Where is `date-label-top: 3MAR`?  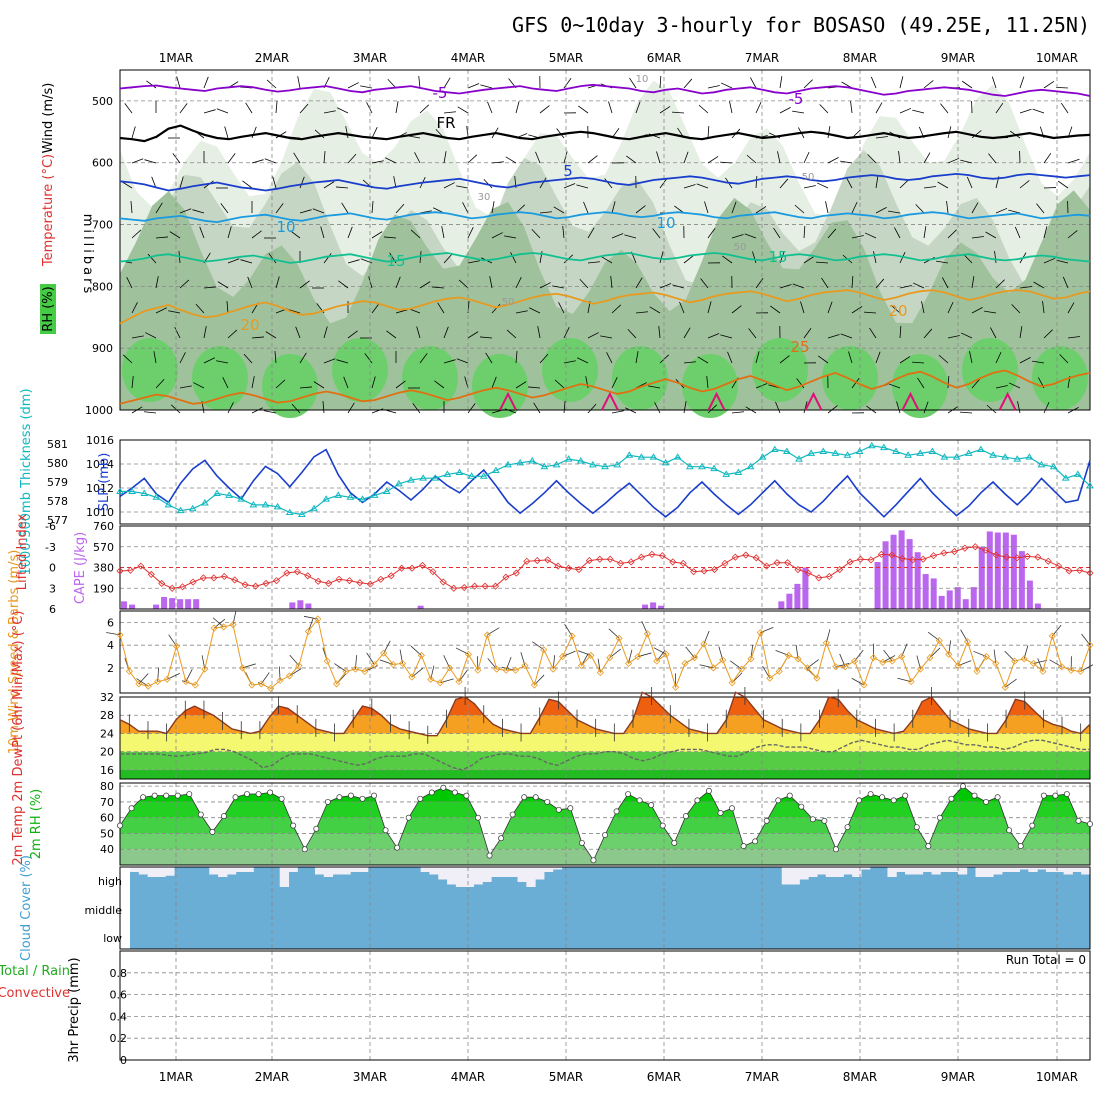
date-label-top: 3MAR is located at coordinates (370, 58).